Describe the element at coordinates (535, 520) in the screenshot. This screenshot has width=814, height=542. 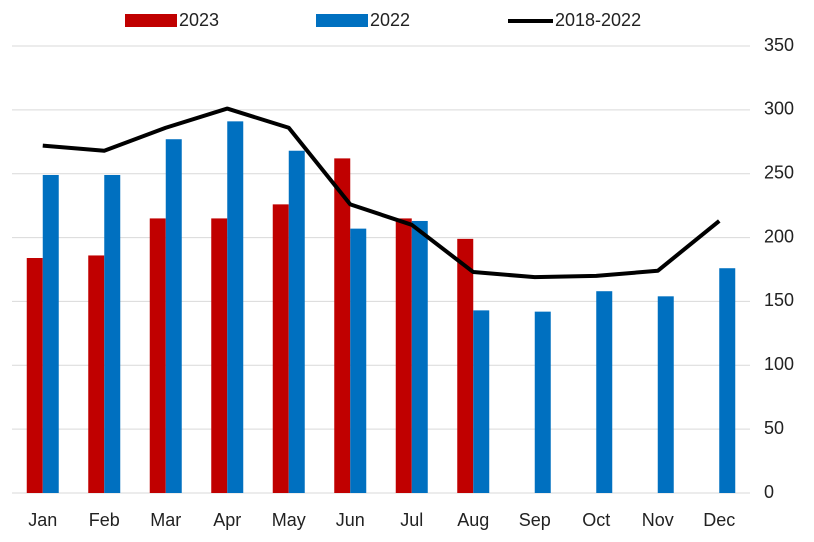
I see `x-tick-label: Sep` at that location.